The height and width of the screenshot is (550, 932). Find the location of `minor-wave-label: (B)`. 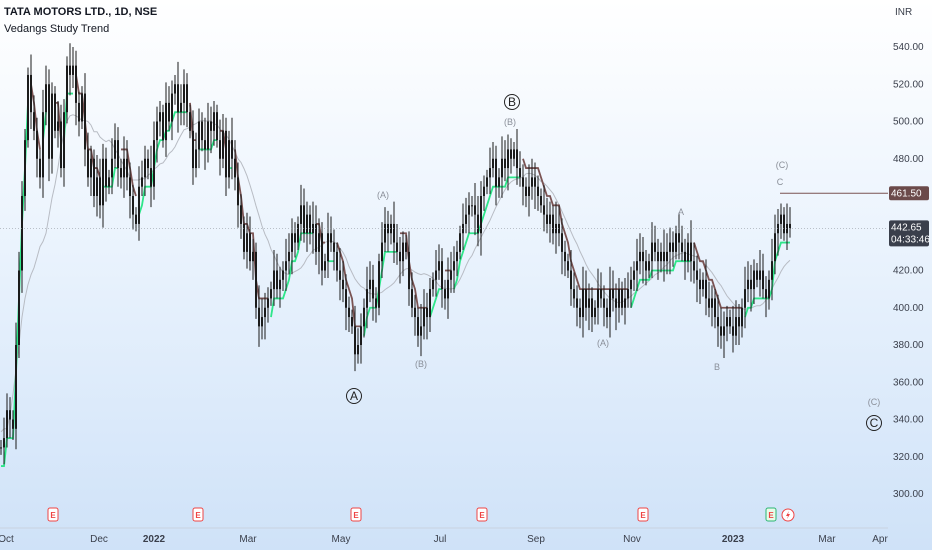

minor-wave-label: (B) is located at coordinates (510, 122).